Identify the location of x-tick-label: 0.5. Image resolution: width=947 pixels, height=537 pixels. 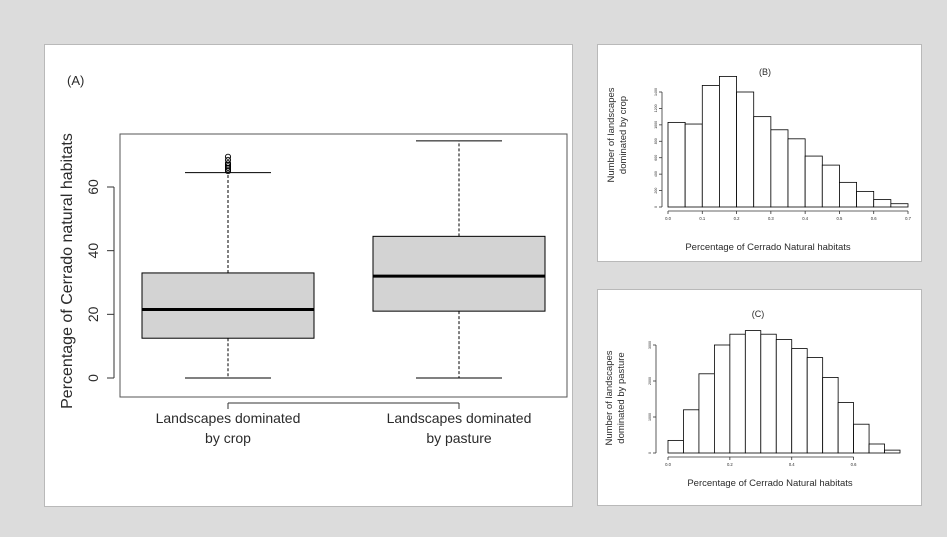
(840, 218).